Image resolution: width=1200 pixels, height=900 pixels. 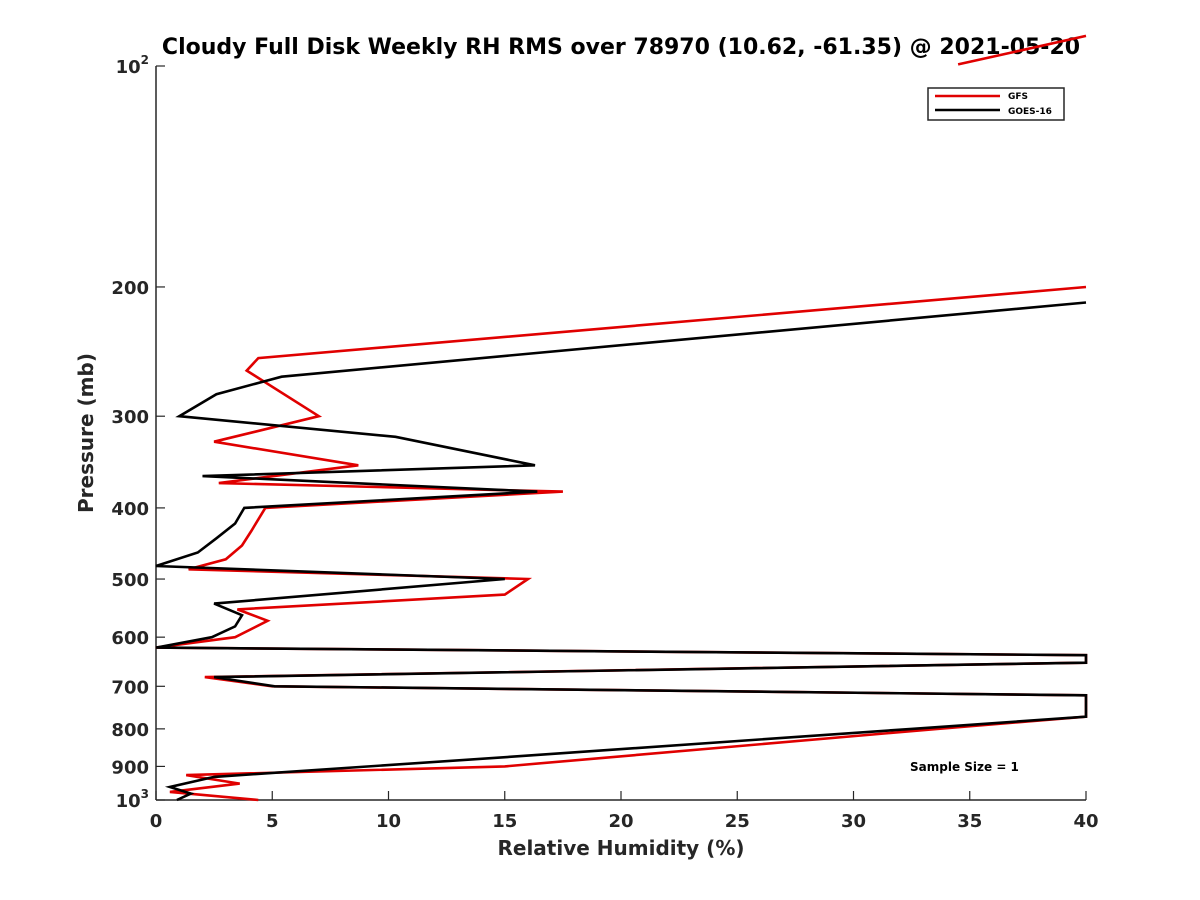 I want to click on y-tick-base: 400, so click(x=130, y=509).